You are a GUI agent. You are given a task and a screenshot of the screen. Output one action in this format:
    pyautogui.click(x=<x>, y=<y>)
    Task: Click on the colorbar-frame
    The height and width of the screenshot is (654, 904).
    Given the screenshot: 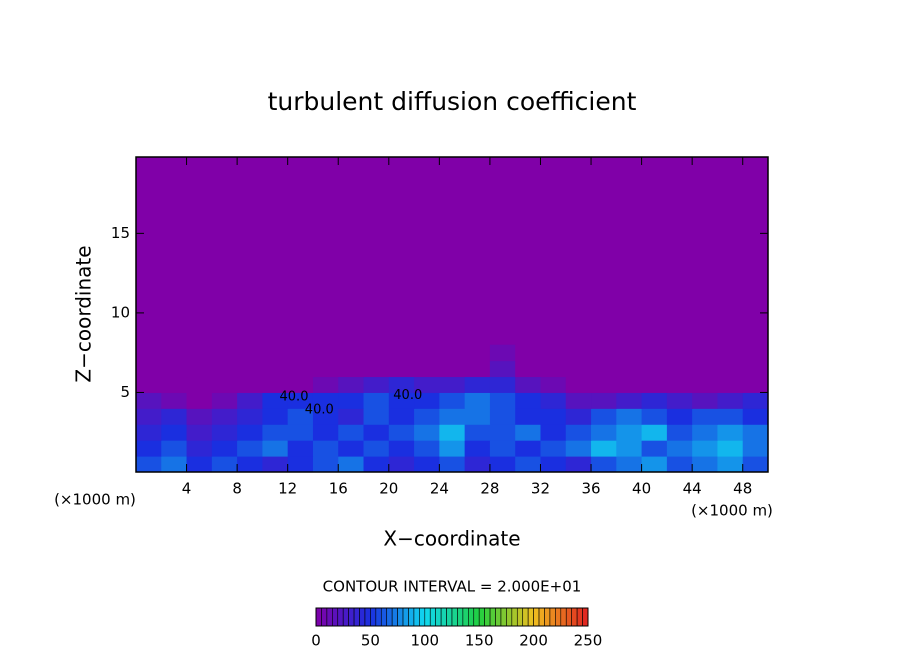 What is the action you would take?
    pyautogui.click(x=452, y=617)
    